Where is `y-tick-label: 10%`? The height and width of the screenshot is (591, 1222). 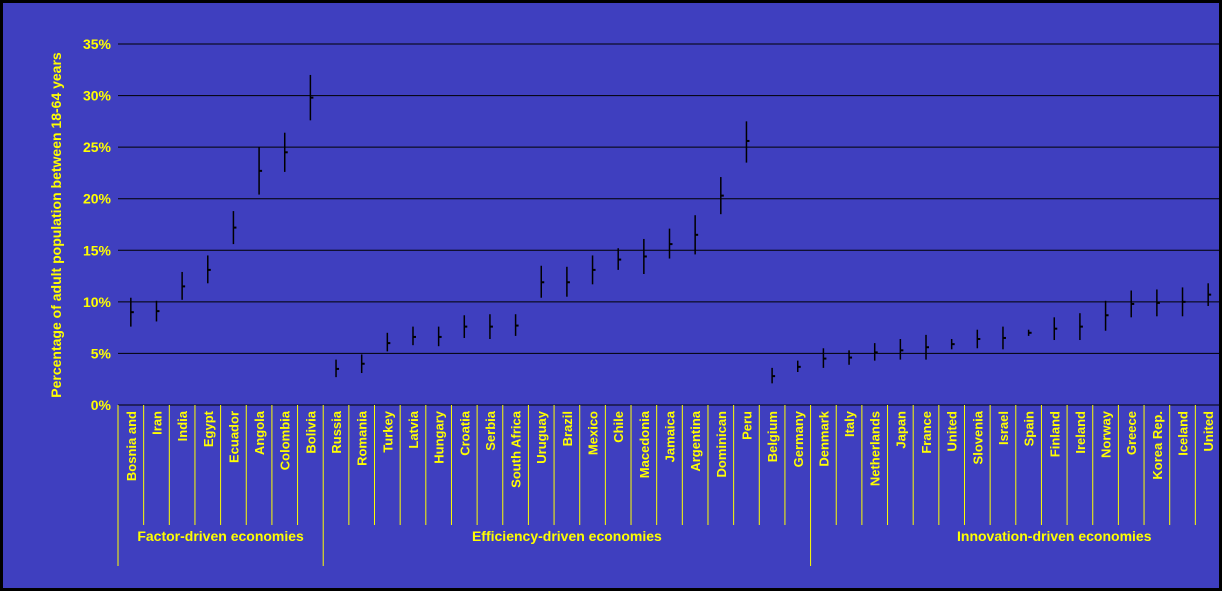 y-tick-label: 10% is located at coordinates (97, 302).